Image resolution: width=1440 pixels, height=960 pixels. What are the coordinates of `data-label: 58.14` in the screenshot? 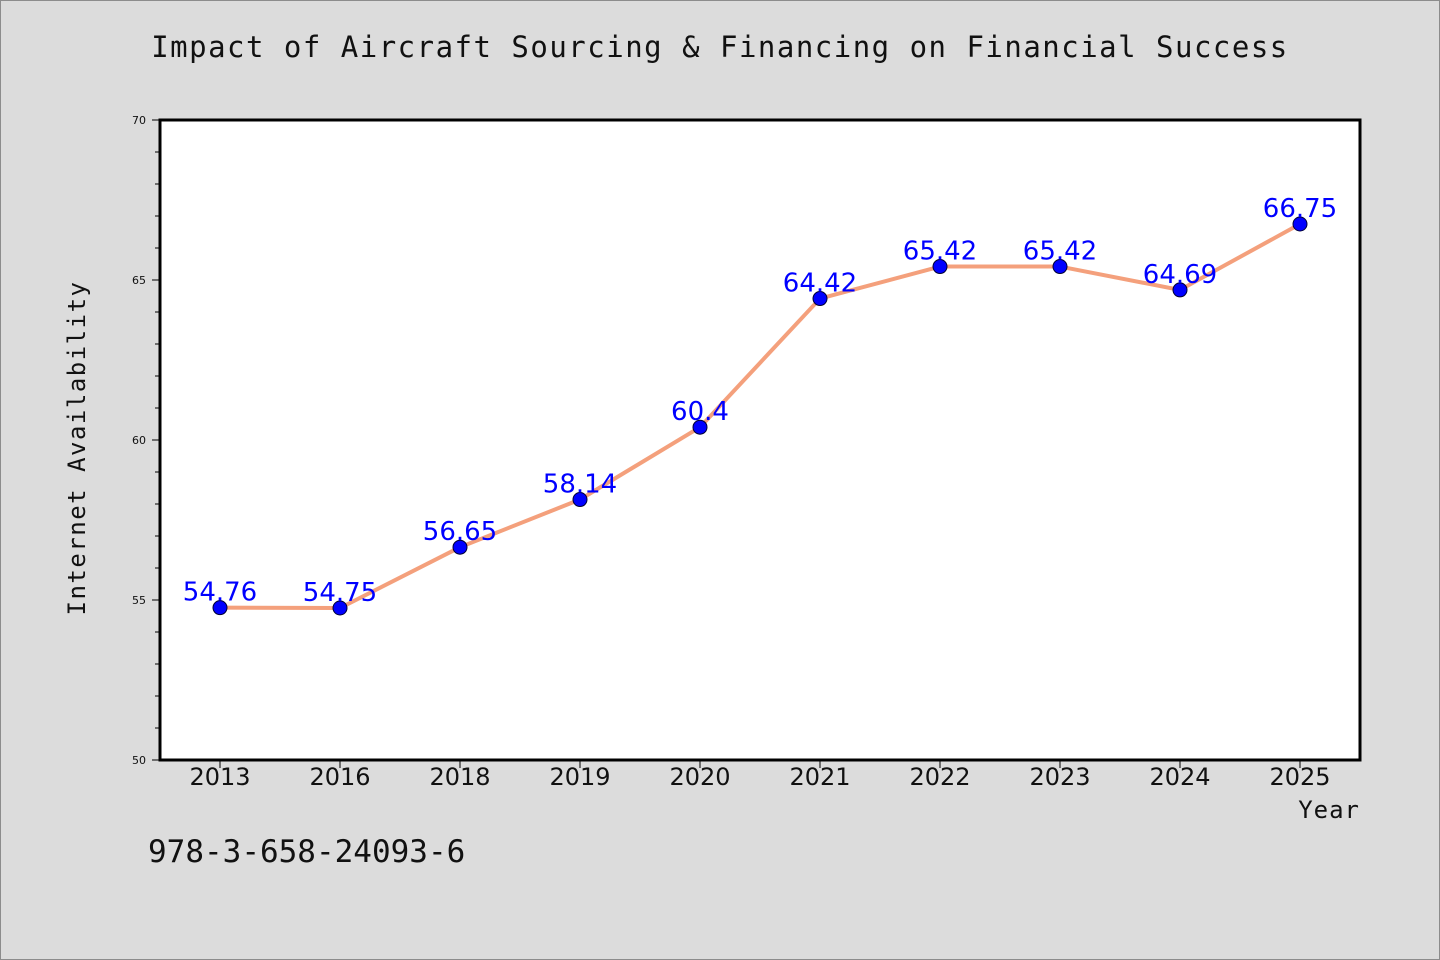 It's located at (580, 485).